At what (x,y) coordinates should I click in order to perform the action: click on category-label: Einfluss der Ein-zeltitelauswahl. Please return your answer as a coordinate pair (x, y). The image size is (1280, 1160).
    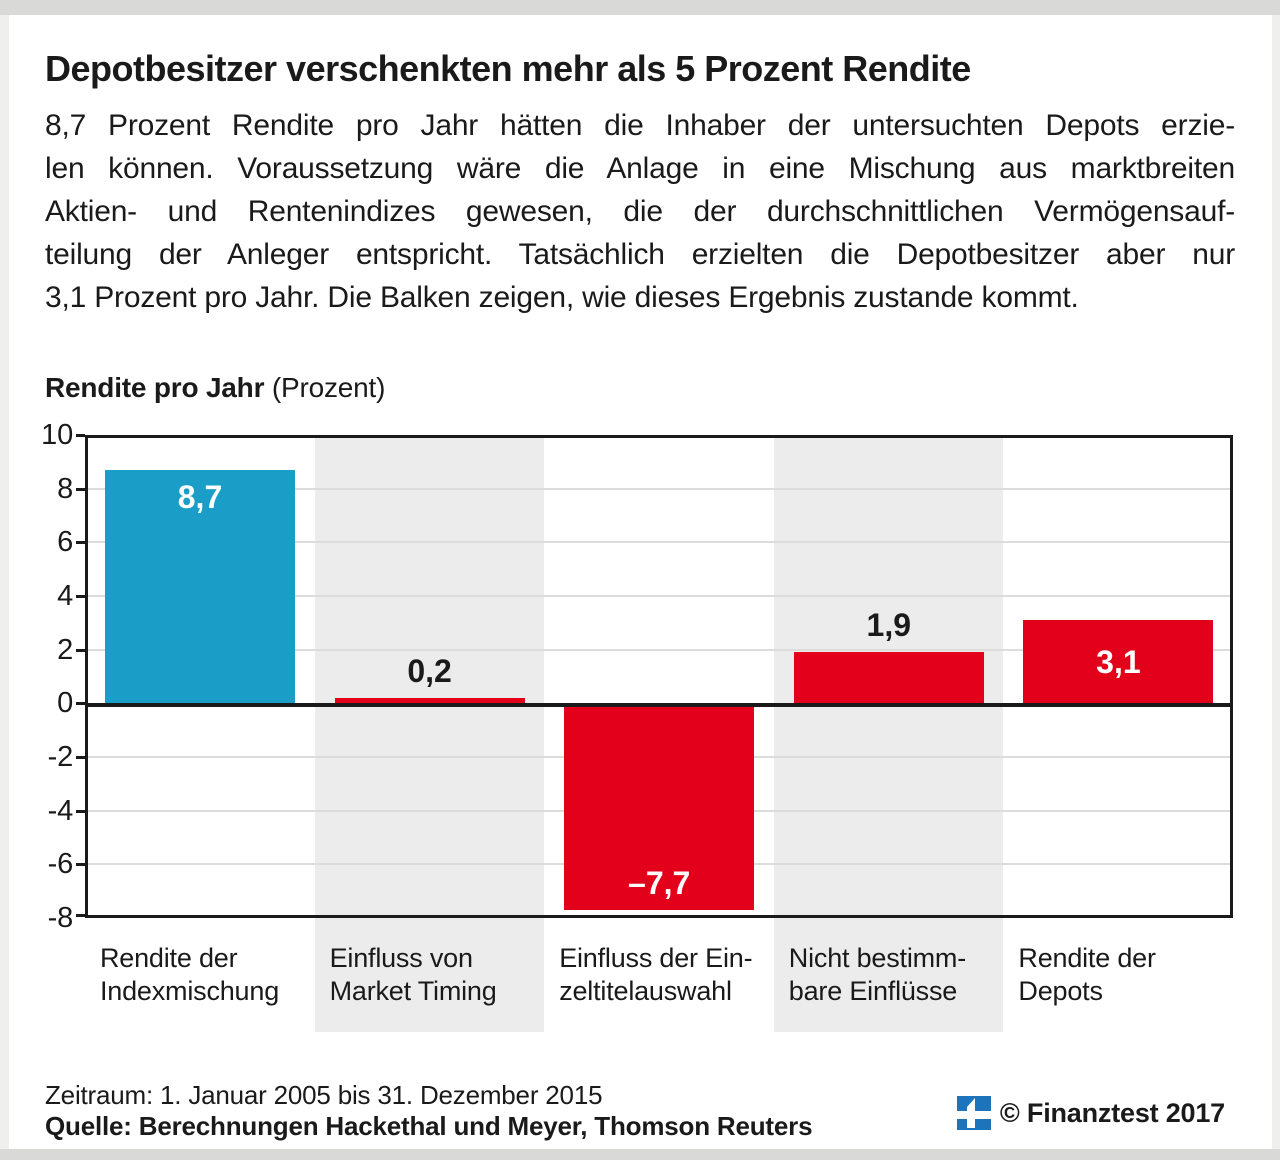
    Looking at the image, I should click on (664, 975).